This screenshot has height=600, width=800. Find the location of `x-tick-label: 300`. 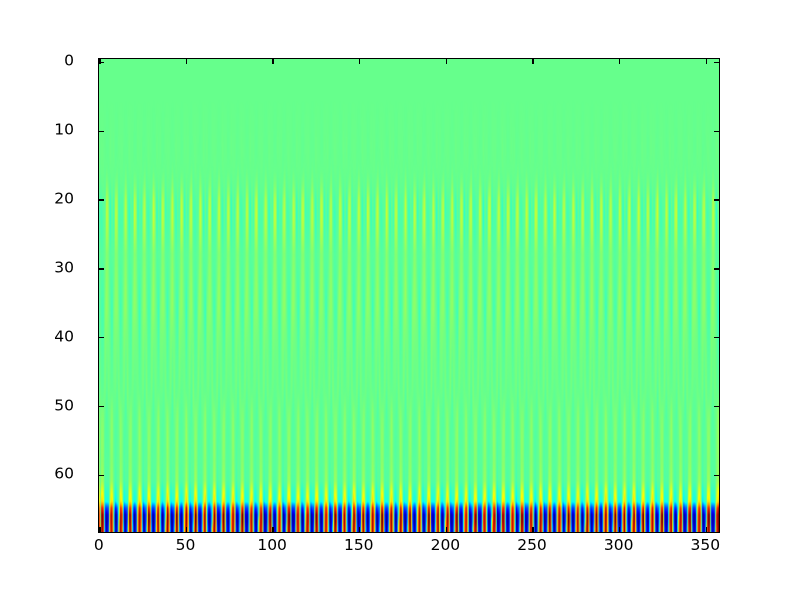

x-tick-label: 300 is located at coordinates (618, 545).